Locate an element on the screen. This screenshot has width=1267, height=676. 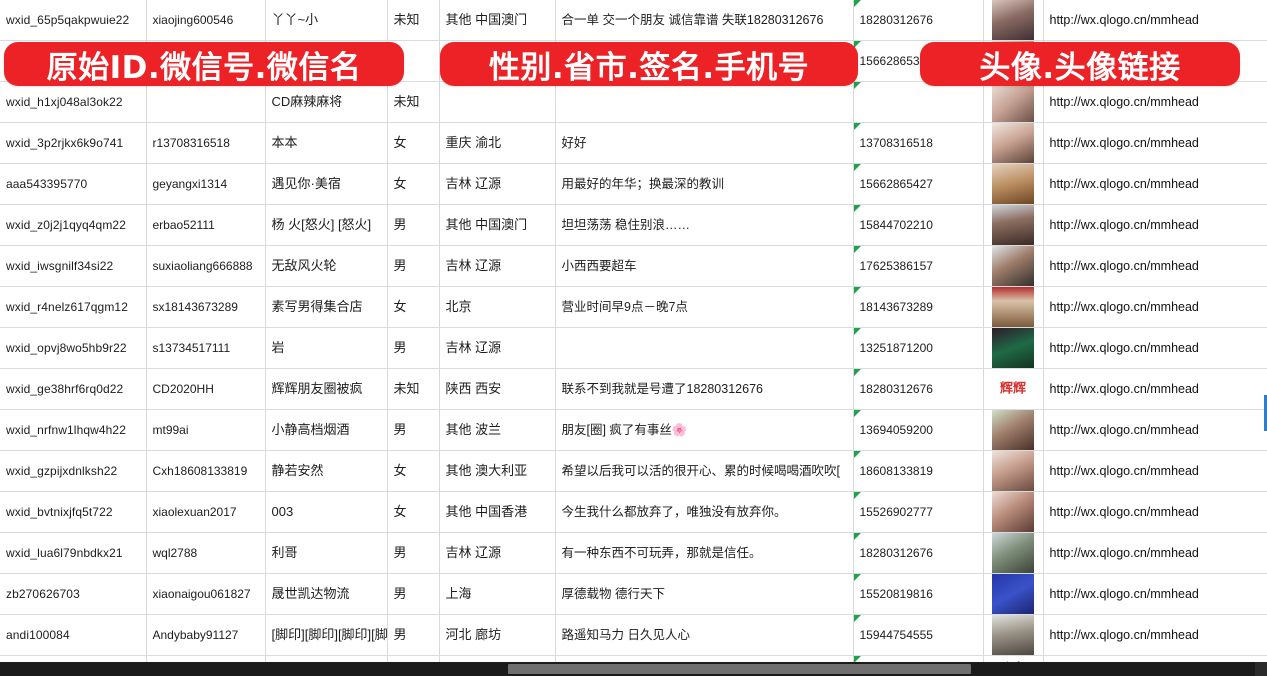
cell-province: 其他 澳大利亚 is located at coordinates (497, 471).